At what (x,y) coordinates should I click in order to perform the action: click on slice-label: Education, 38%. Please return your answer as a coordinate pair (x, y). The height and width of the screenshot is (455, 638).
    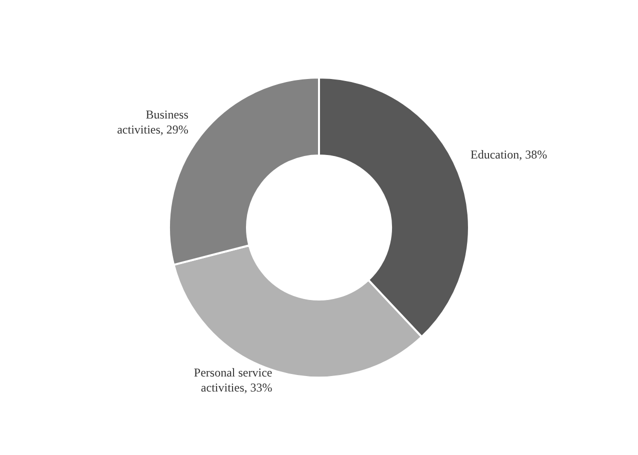
    Looking at the image, I should click on (509, 155).